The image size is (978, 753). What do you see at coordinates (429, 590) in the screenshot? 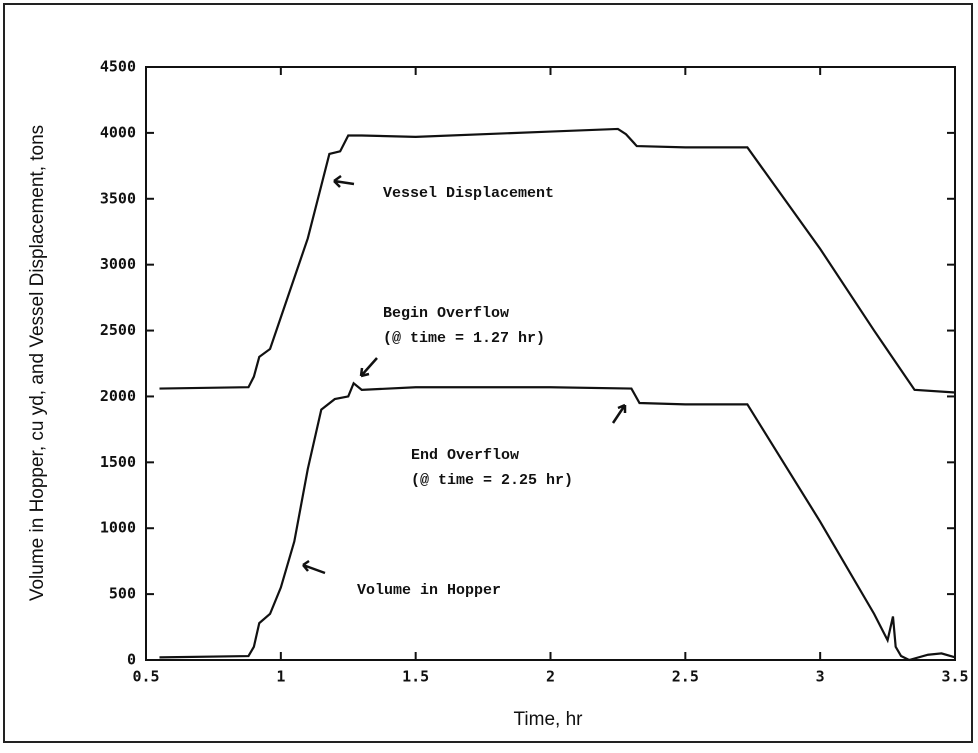
I see `annotation: Volume in Hopper` at bounding box center [429, 590].